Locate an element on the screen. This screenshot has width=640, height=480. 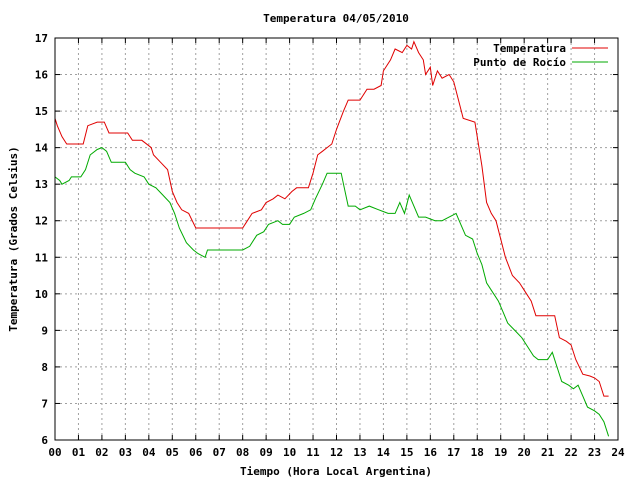
x-tick-label: 11 is located at coordinates (313, 452).